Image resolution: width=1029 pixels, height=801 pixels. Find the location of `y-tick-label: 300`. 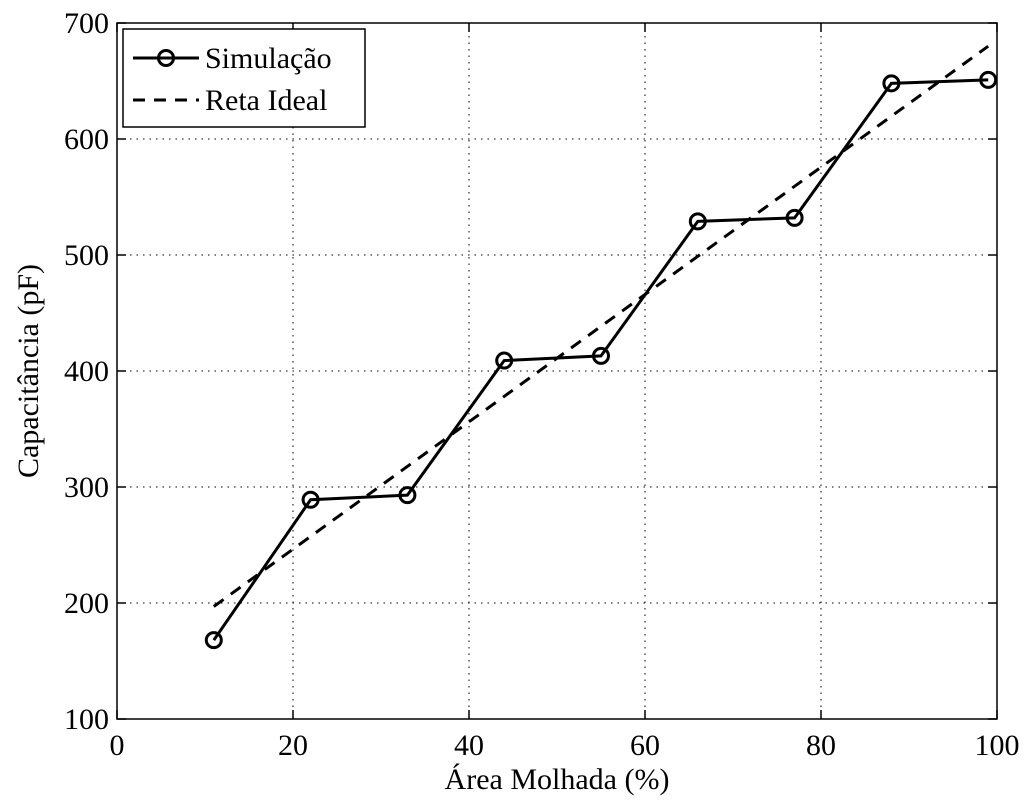

y-tick-label: 300 is located at coordinates (86, 487).